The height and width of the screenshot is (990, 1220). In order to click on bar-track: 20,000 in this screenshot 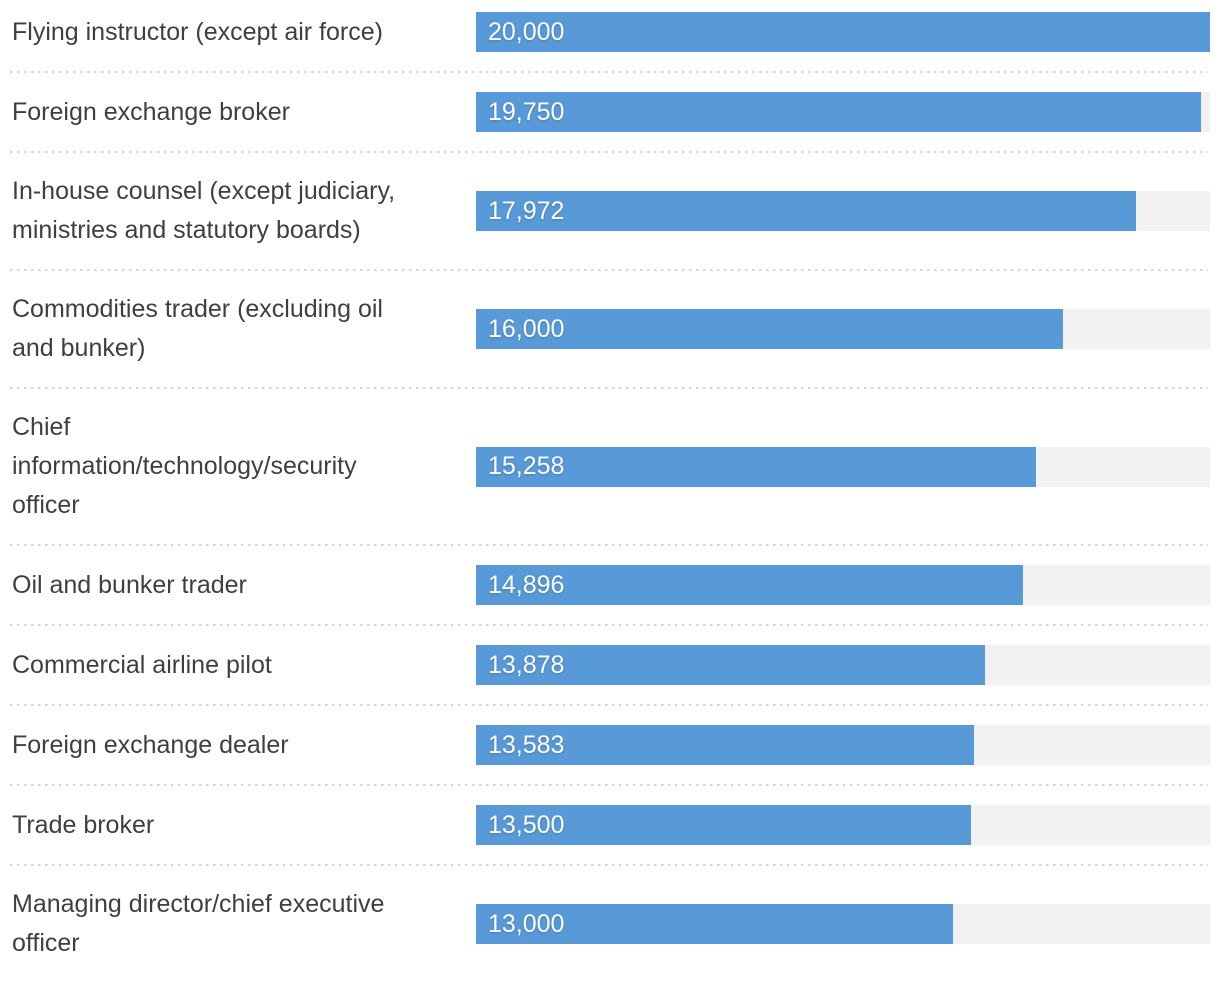, I will do `click(843, 32)`.